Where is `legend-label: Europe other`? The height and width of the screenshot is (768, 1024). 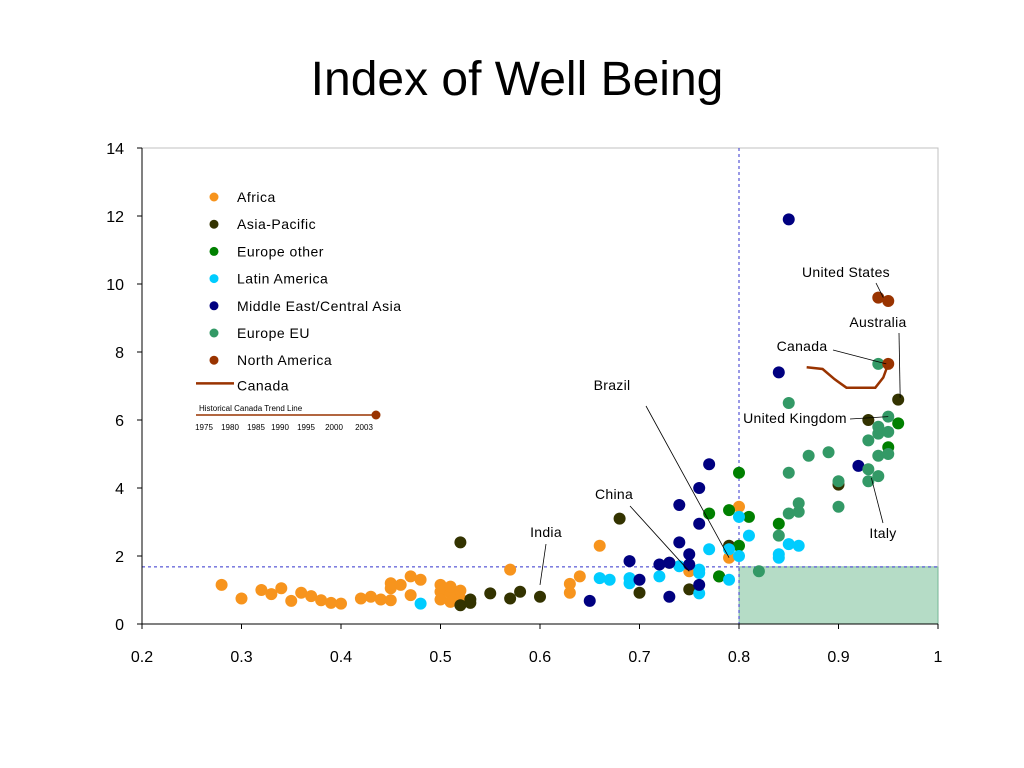 legend-label: Europe other is located at coordinates (280, 251).